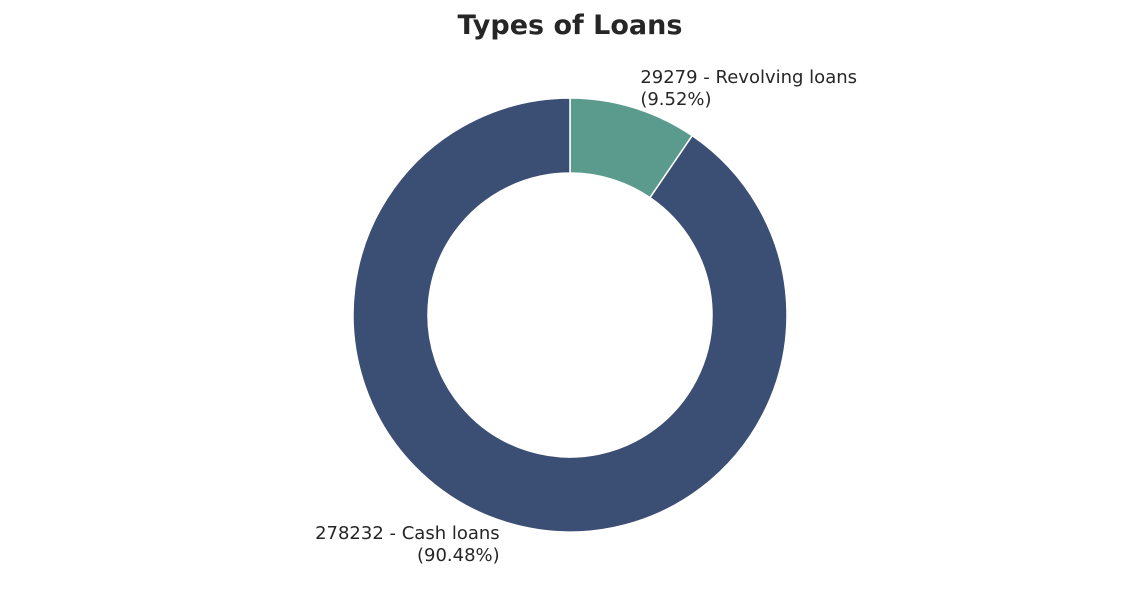  I want to click on slice-label-cash-loans: 278232 - Cash loans (90.48%), so click(407, 544).